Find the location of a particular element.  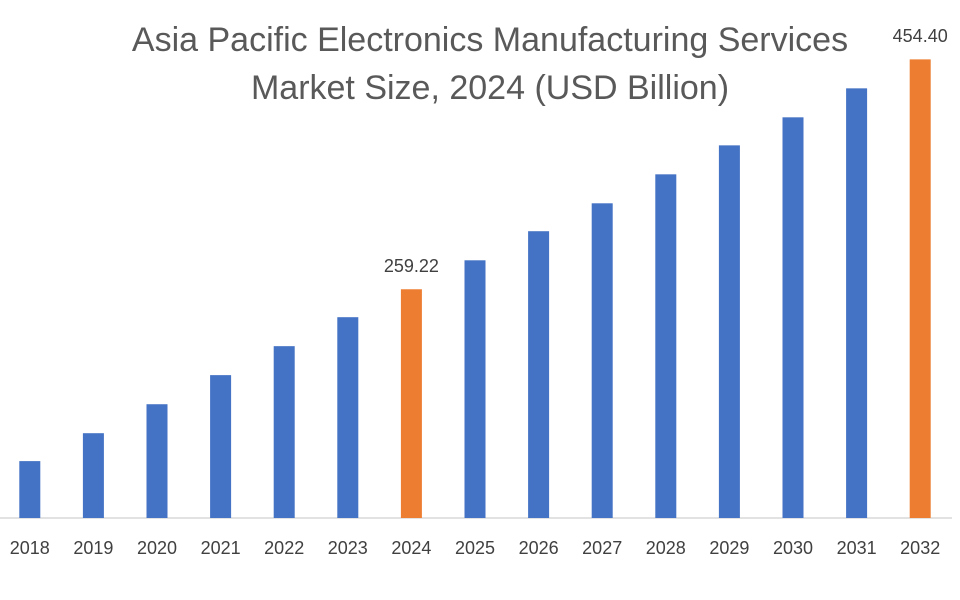

x-tick-label: 2019 is located at coordinates (93, 548).